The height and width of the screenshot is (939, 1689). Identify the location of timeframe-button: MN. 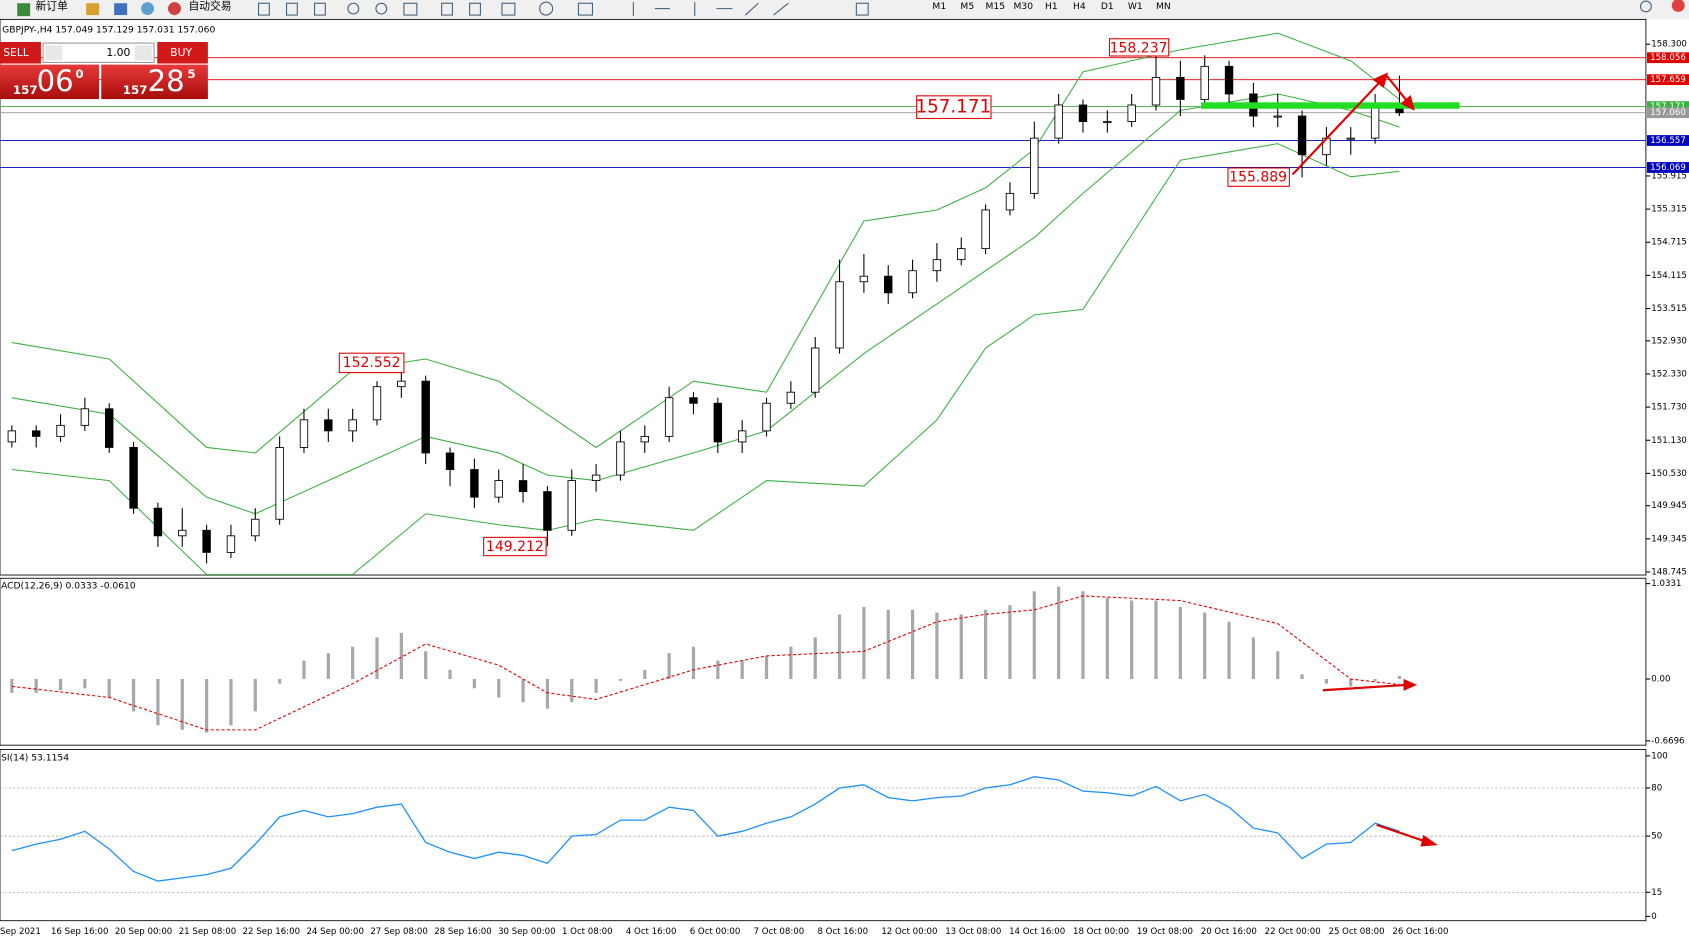
(1163, 7).